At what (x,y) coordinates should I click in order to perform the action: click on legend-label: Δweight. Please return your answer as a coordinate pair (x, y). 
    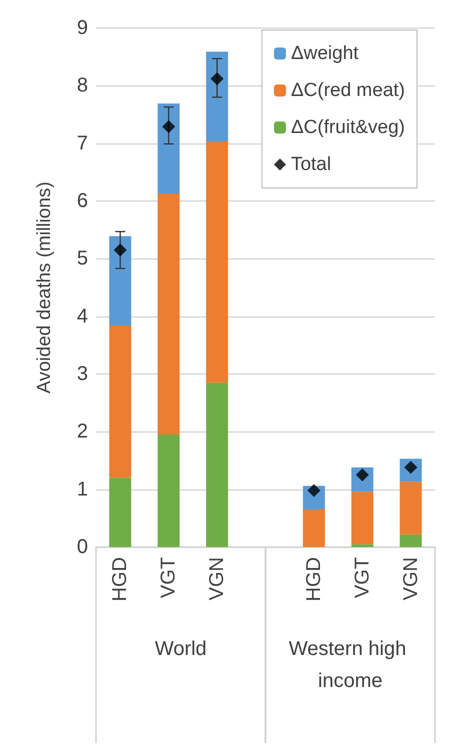
    Looking at the image, I should click on (325, 53).